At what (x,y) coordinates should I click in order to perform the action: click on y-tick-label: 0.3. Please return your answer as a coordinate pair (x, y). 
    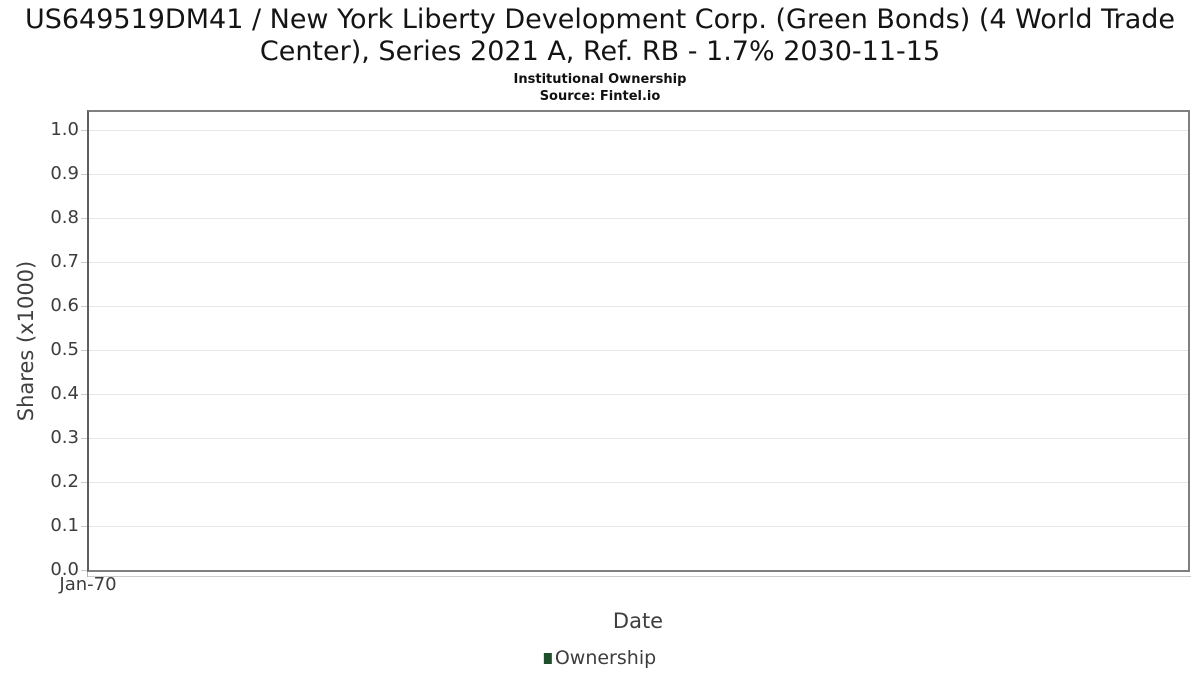
    Looking at the image, I should click on (64, 438).